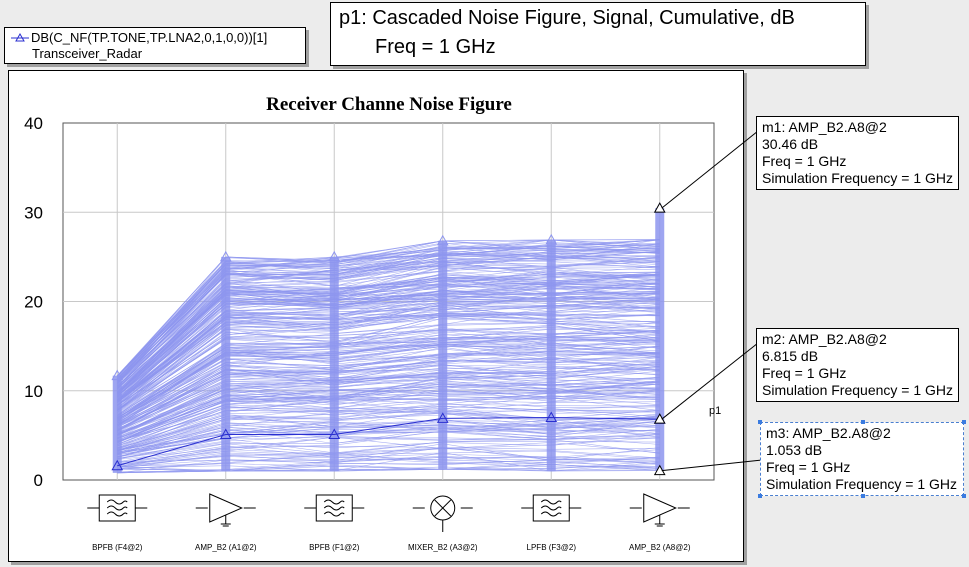  Describe the element at coordinates (33, 212) in the screenshot. I see `y-tick-label: 30` at that location.